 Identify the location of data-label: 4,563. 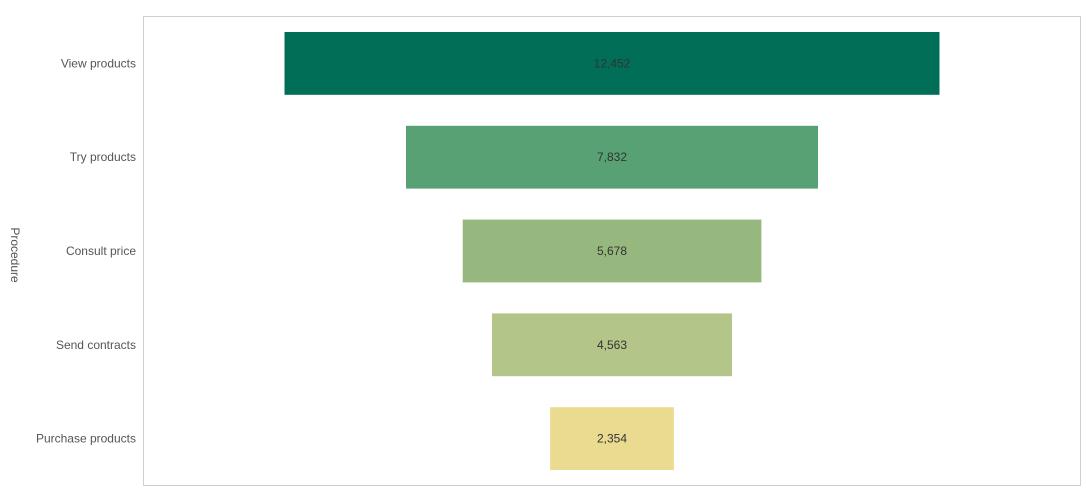
(612, 345).